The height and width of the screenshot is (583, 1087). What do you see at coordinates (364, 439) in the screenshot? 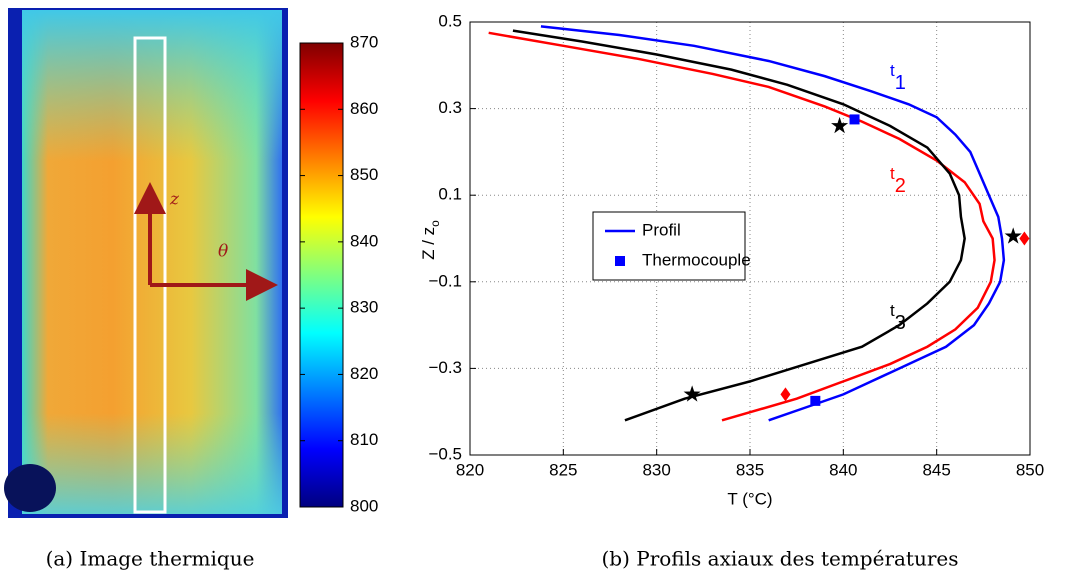
I see `colorbar-tick-label: 810` at bounding box center [364, 439].